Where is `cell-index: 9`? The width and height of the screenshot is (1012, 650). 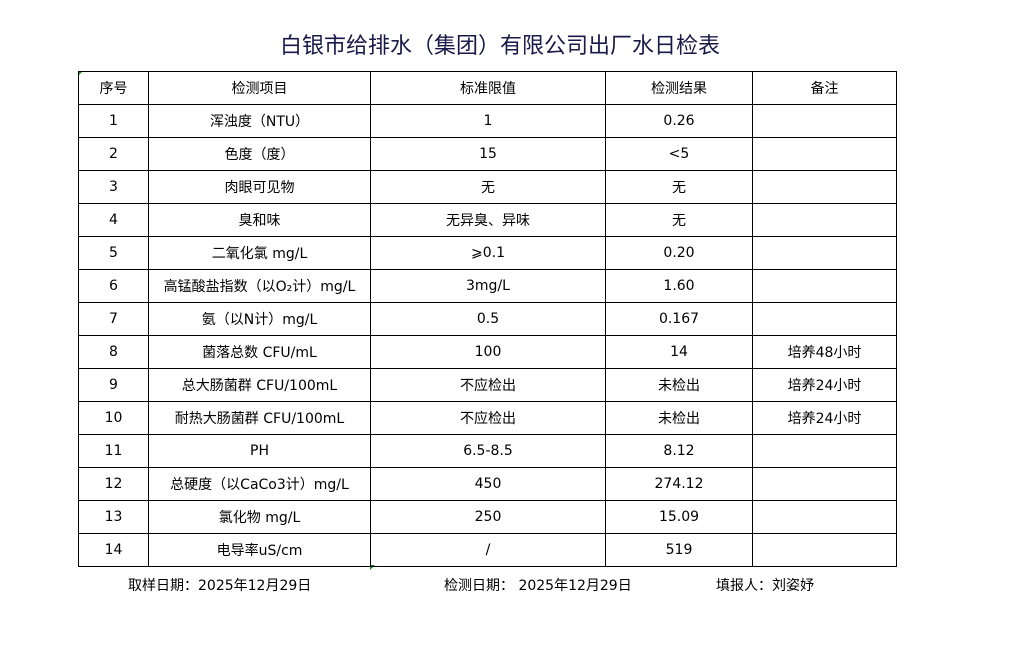 cell-index: 9 is located at coordinates (113, 385).